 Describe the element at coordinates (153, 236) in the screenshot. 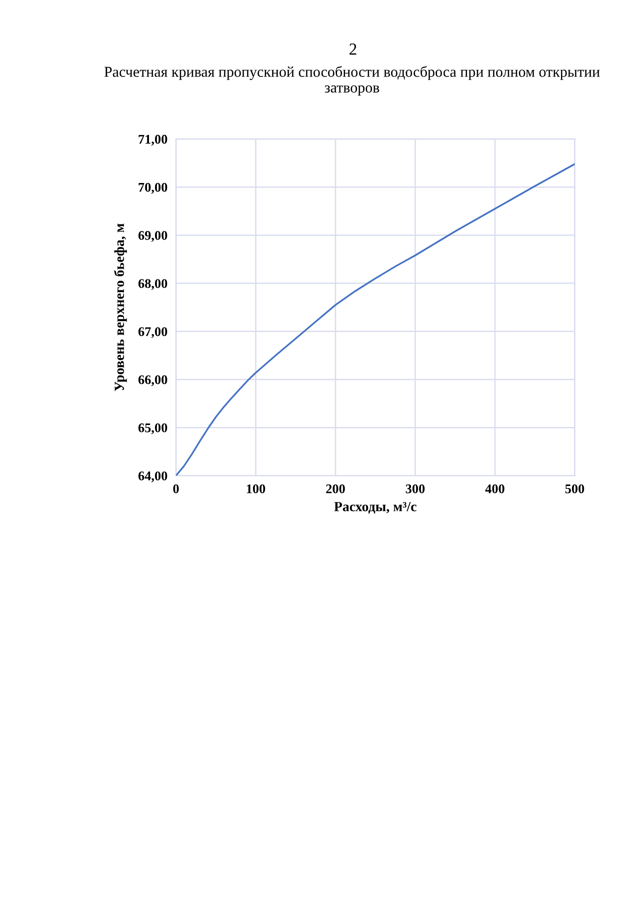

I see `y-tick-label: 69,00` at that location.